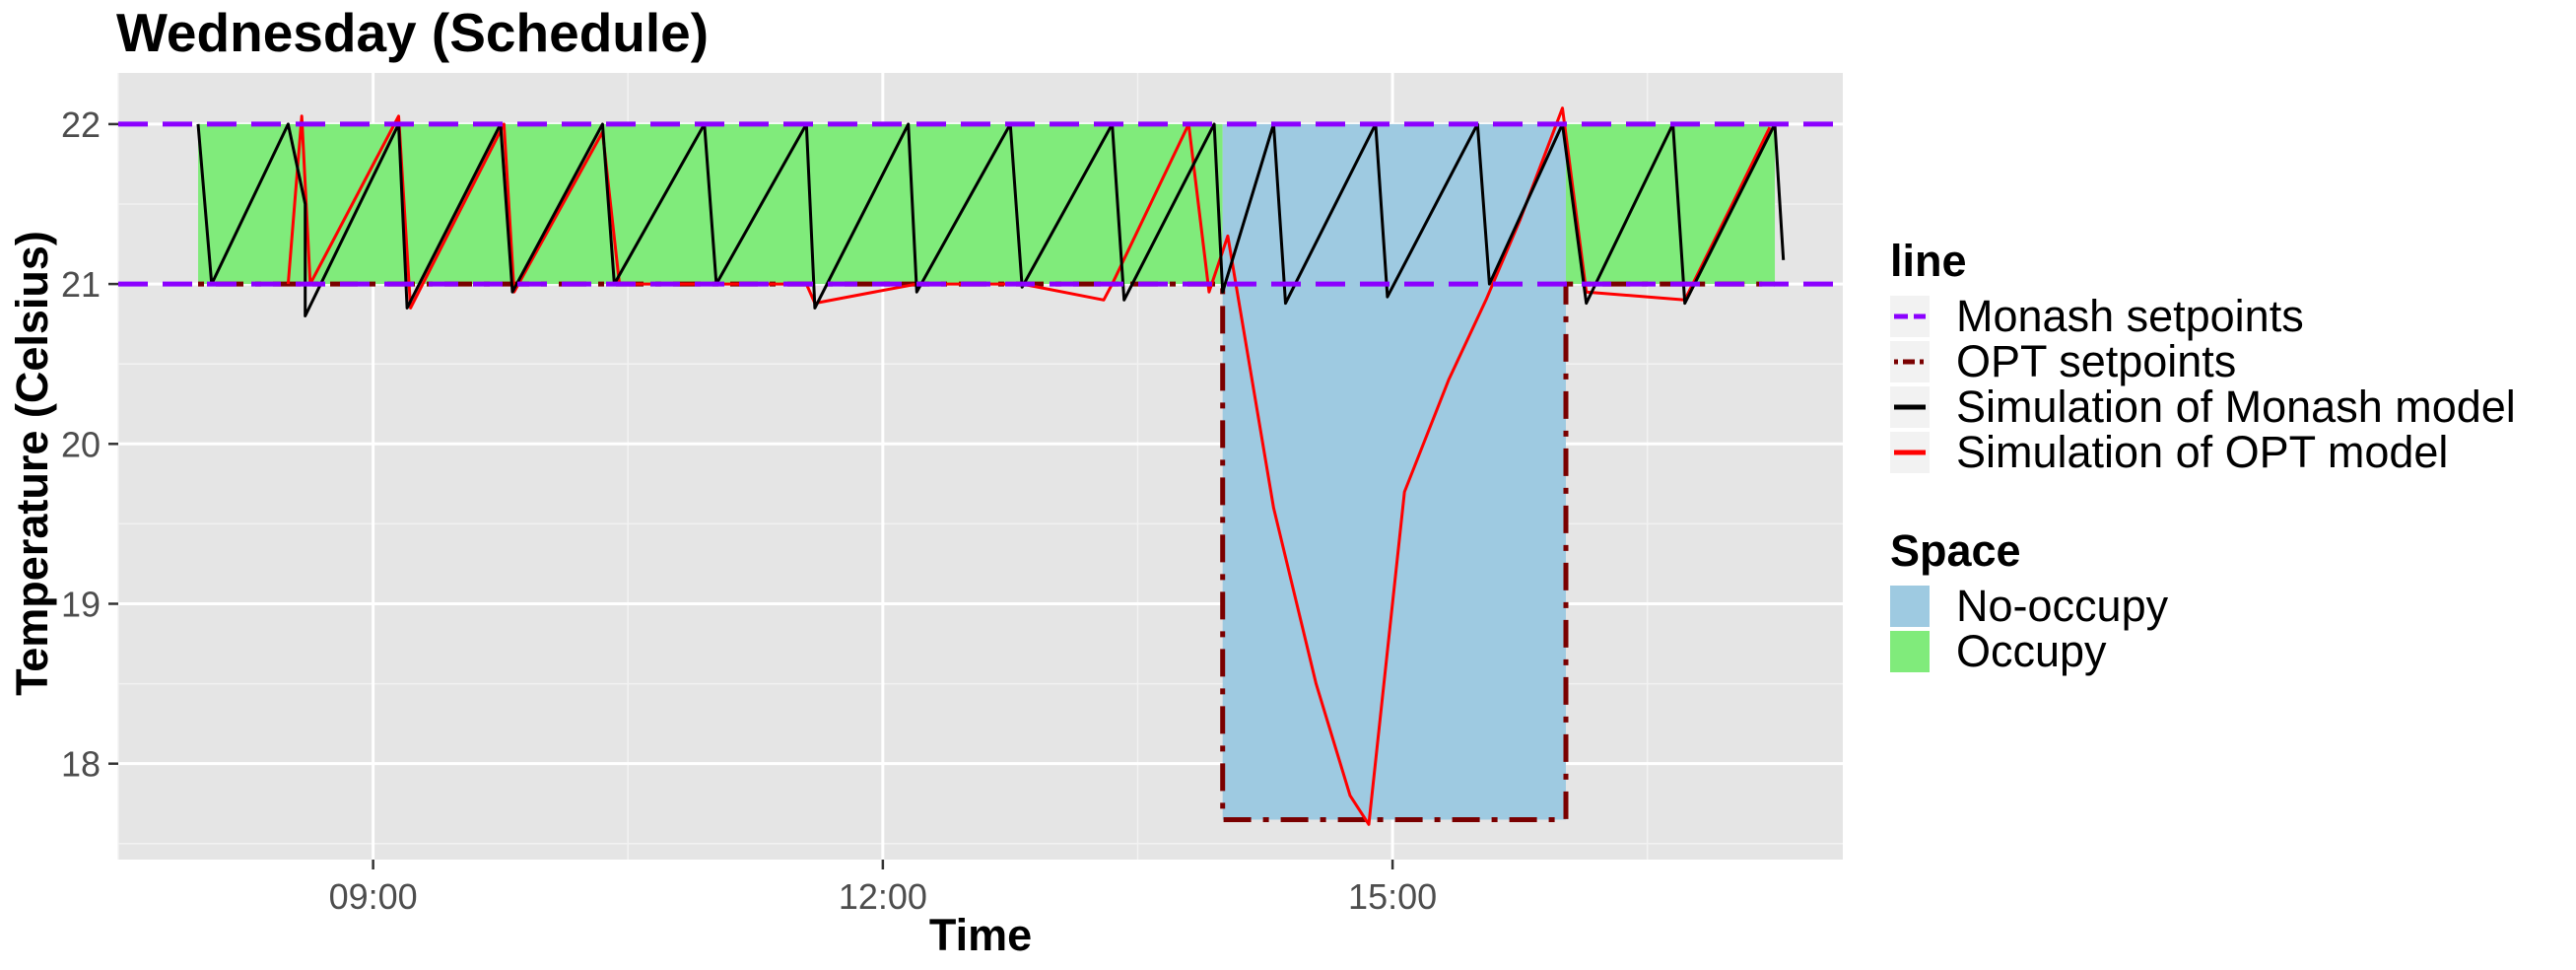 Image resolution: width=2576 pixels, height=970 pixels. Describe the element at coordinates (32, 463) in the screenshot. I see `y-axis-title: Temperature (Celsius)` at that location.